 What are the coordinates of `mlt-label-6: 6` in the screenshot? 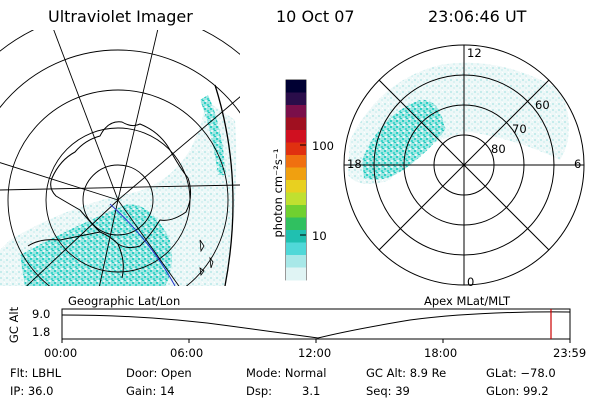 It's located at (578, 164).